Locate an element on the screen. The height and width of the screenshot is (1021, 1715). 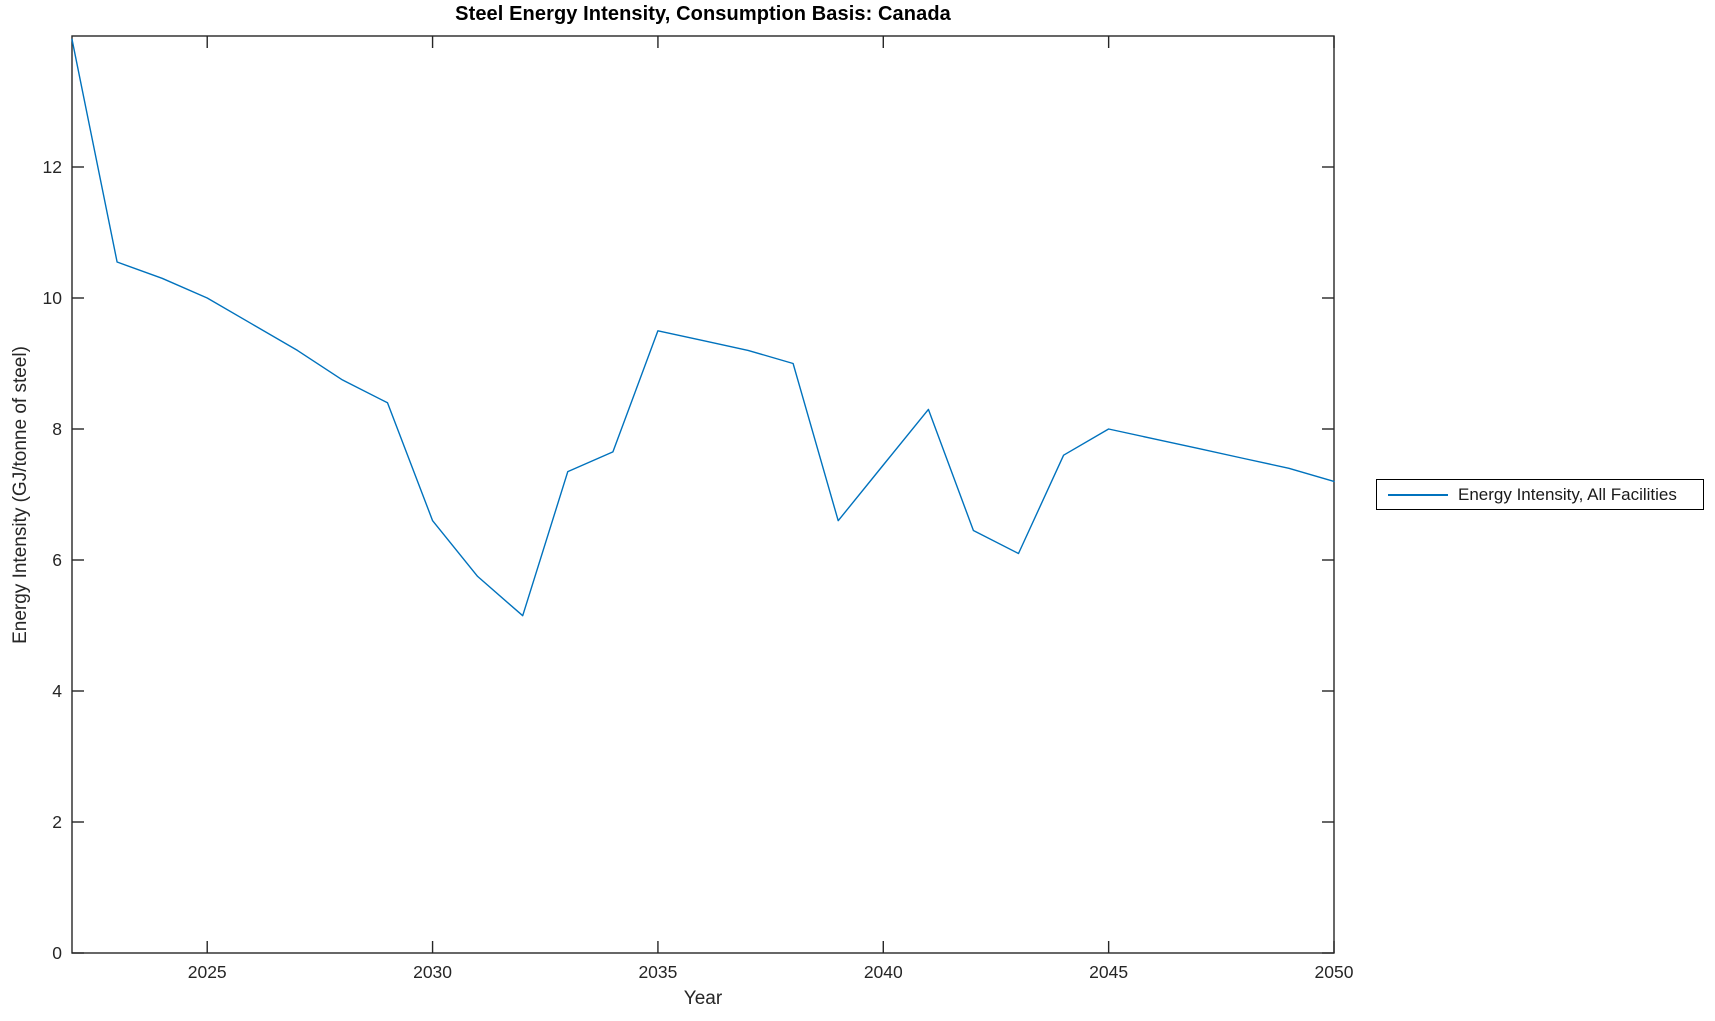
y-tick-label: 0 is located at coordinates (57, 953).